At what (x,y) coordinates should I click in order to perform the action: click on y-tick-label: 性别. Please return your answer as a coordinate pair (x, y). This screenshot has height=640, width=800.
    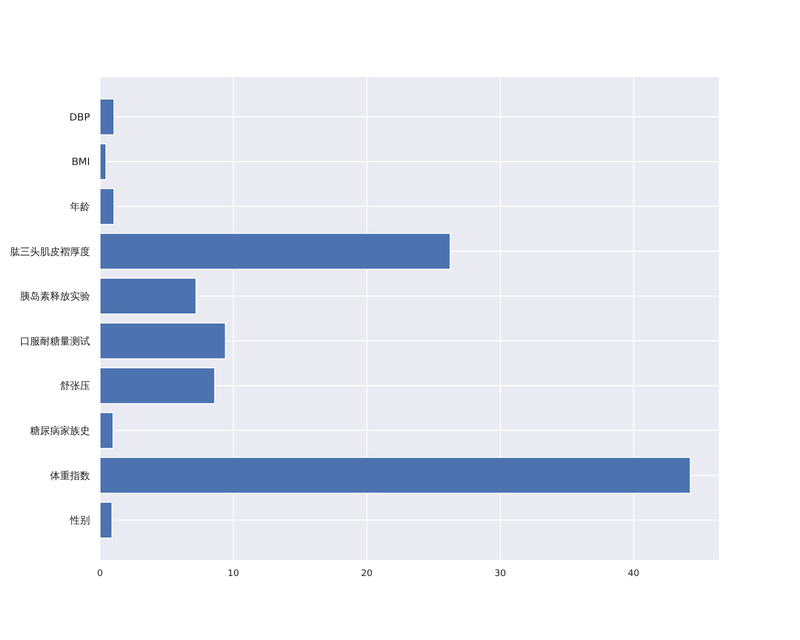
    Looking at the image, I should click on (79, 520).